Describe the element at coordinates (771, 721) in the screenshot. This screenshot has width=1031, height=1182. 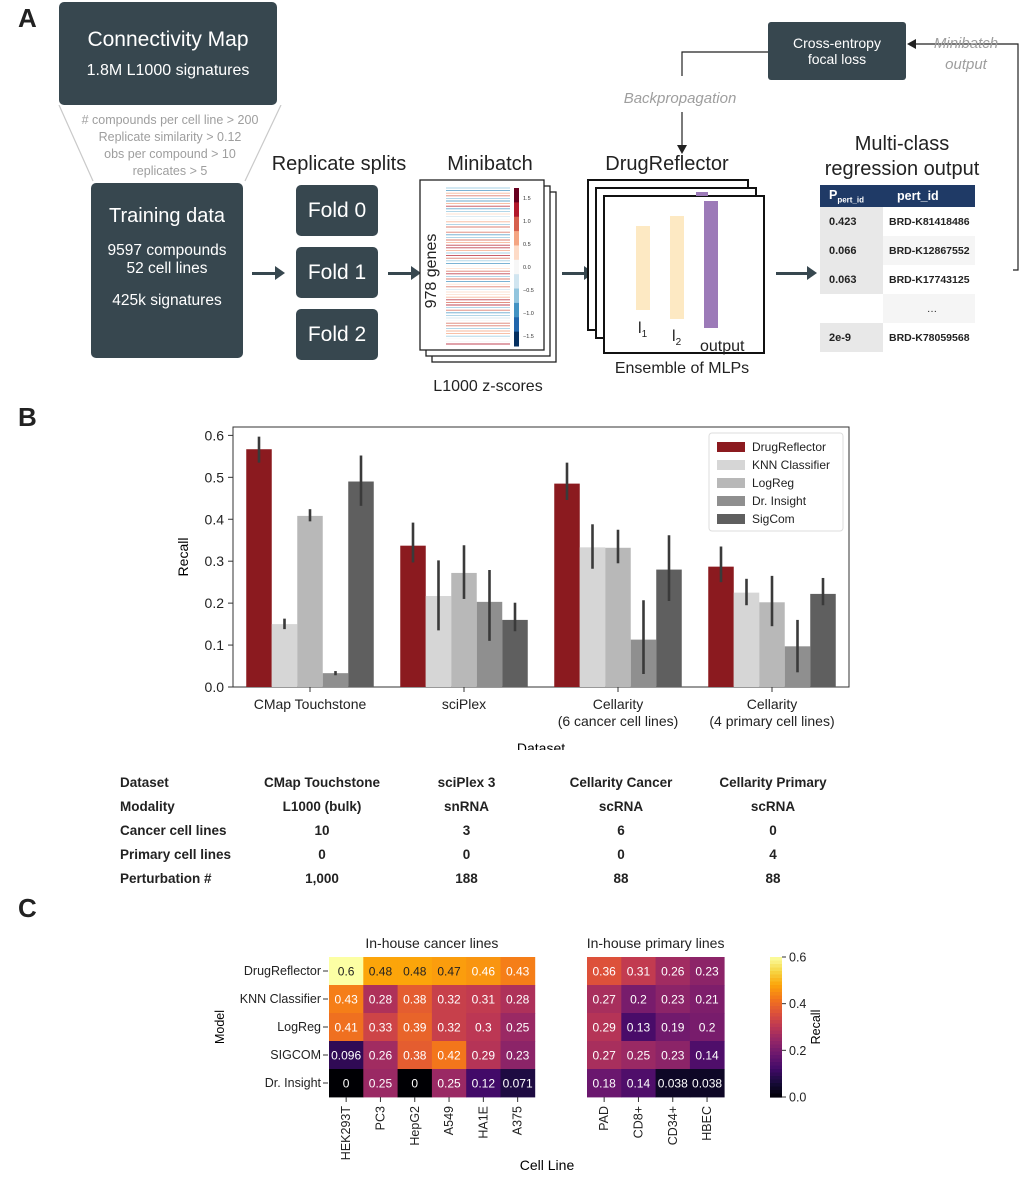
I see `x-tick-label: (4 primary cell lines)` at that location.